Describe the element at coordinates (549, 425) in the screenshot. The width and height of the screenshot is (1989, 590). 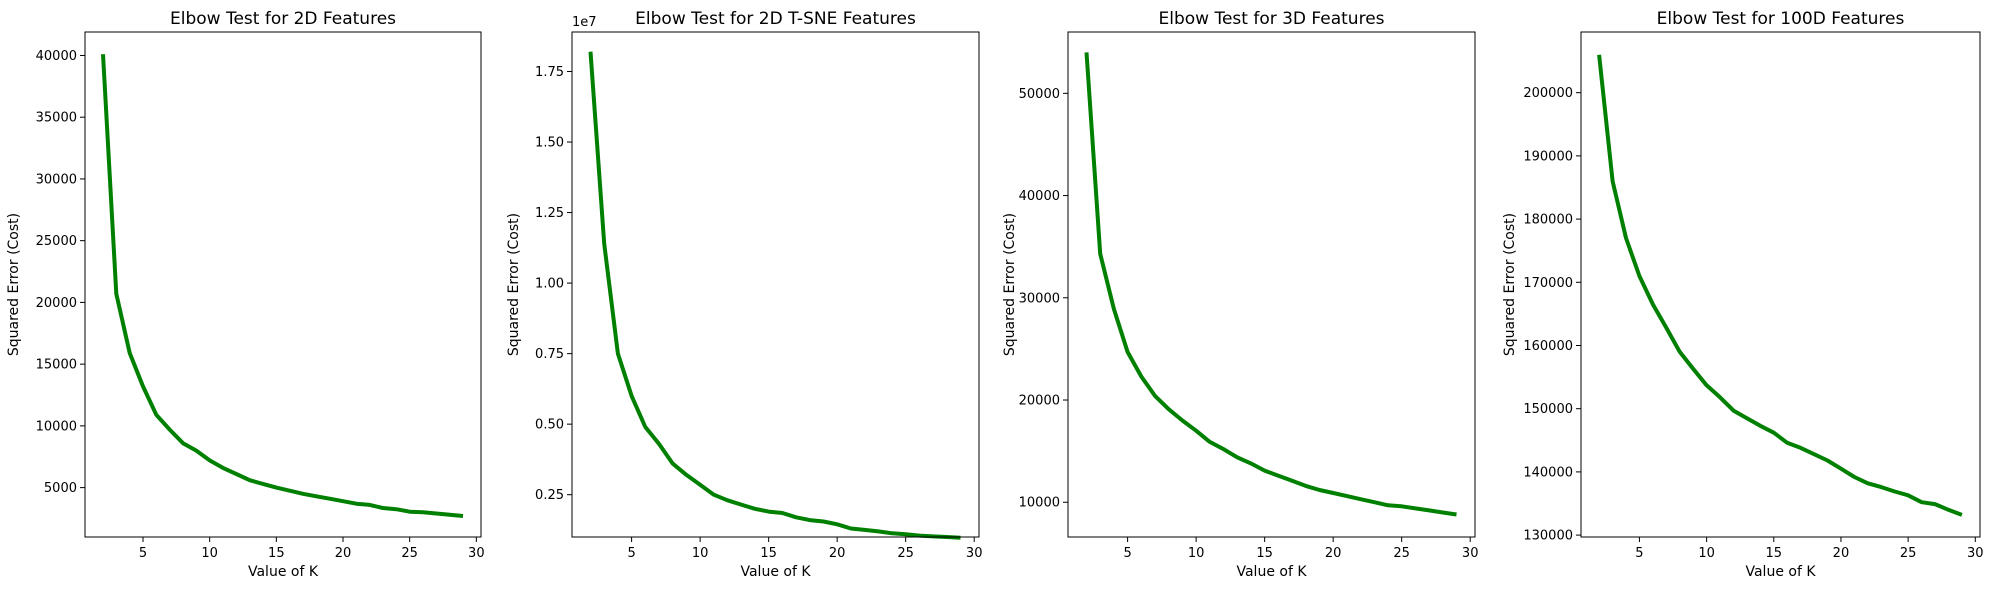
I see `y-tick-label: 0.50` at that location.